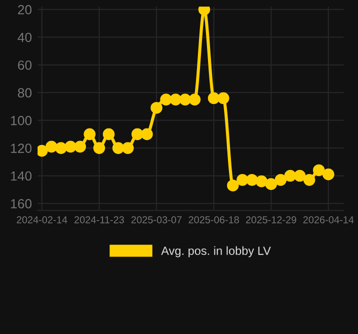 This screenshot has width=358, height=334. I want to click on x-tick-label: 2024-11-23, so click(99, 220).